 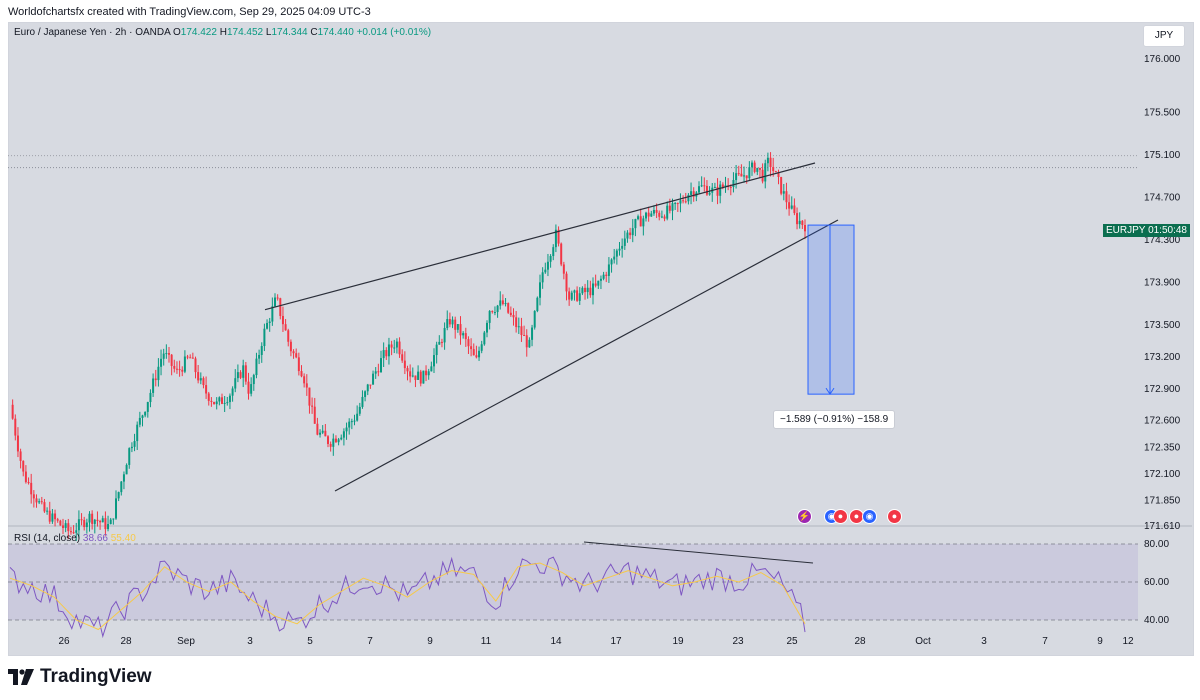 I want to click on y-tick-label: 172.900, so click(x=1162, y=389).